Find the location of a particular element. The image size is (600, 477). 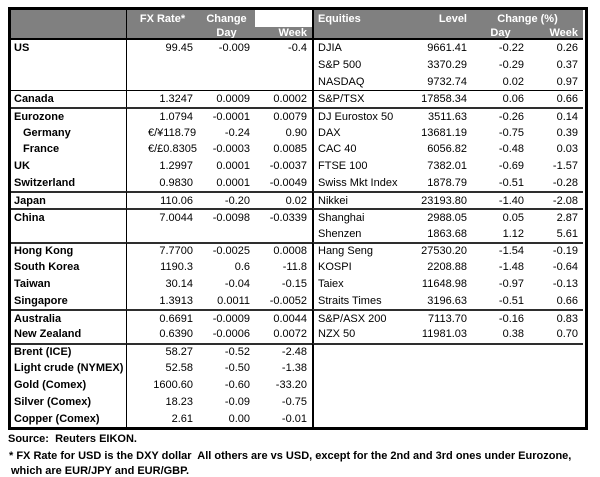

equity-level-cell: 2208.88 is located at coordinates (447, 267).